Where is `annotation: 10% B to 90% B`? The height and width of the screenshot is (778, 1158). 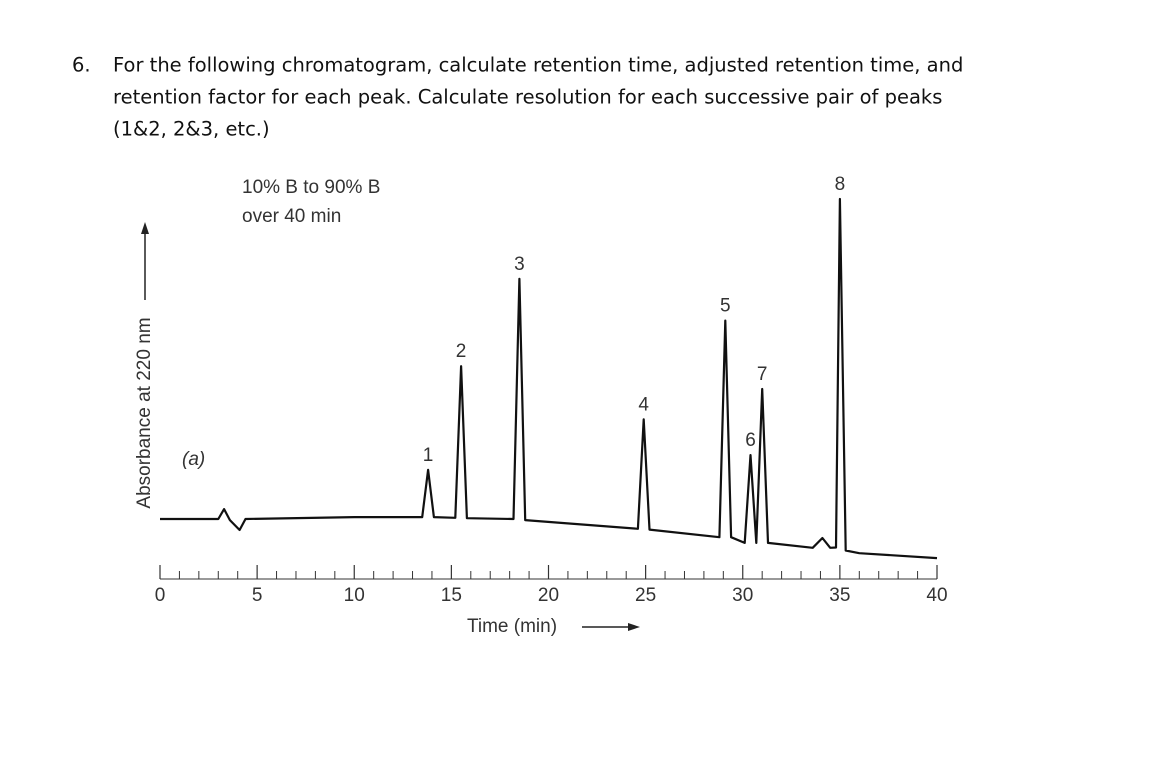 annotation: 10% B to 90% B is located at coordinates (311, 187).